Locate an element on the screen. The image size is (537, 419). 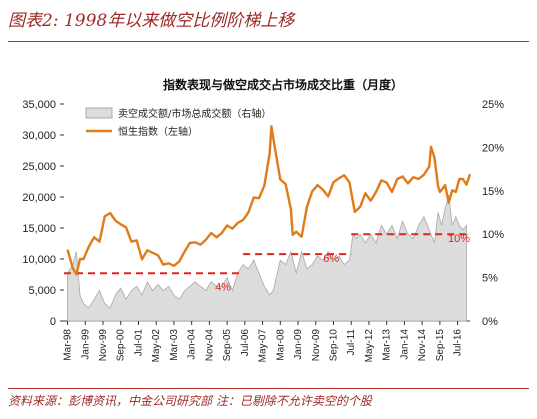
legend-label-index: 恒生指数（左轴） is located at coordinates (158, 131).